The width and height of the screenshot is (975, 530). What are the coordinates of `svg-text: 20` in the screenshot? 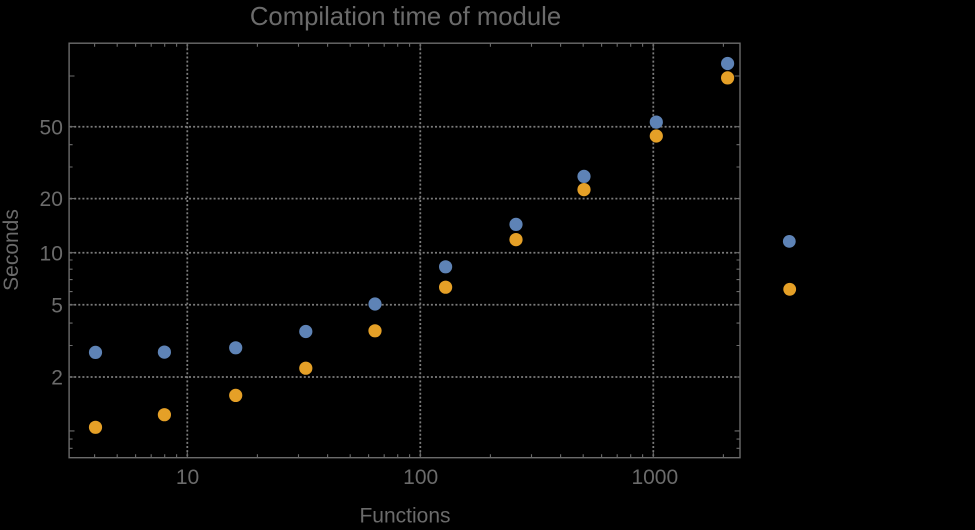 It's located at (51, 199).